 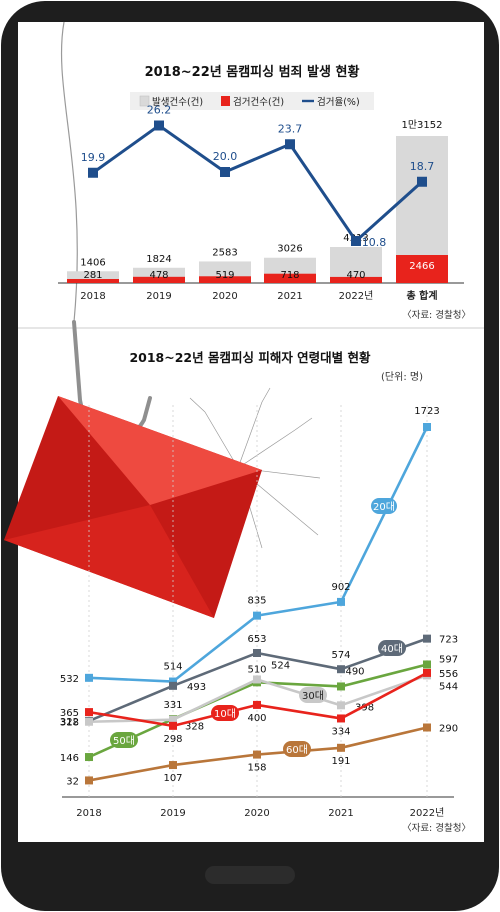 What do you see at coordinates (252, 101) in the screenshot?
I see `chart1-legend: 발생건수(건) 검거건수(건) 검거율(%)` at bounding box center [252, 101].